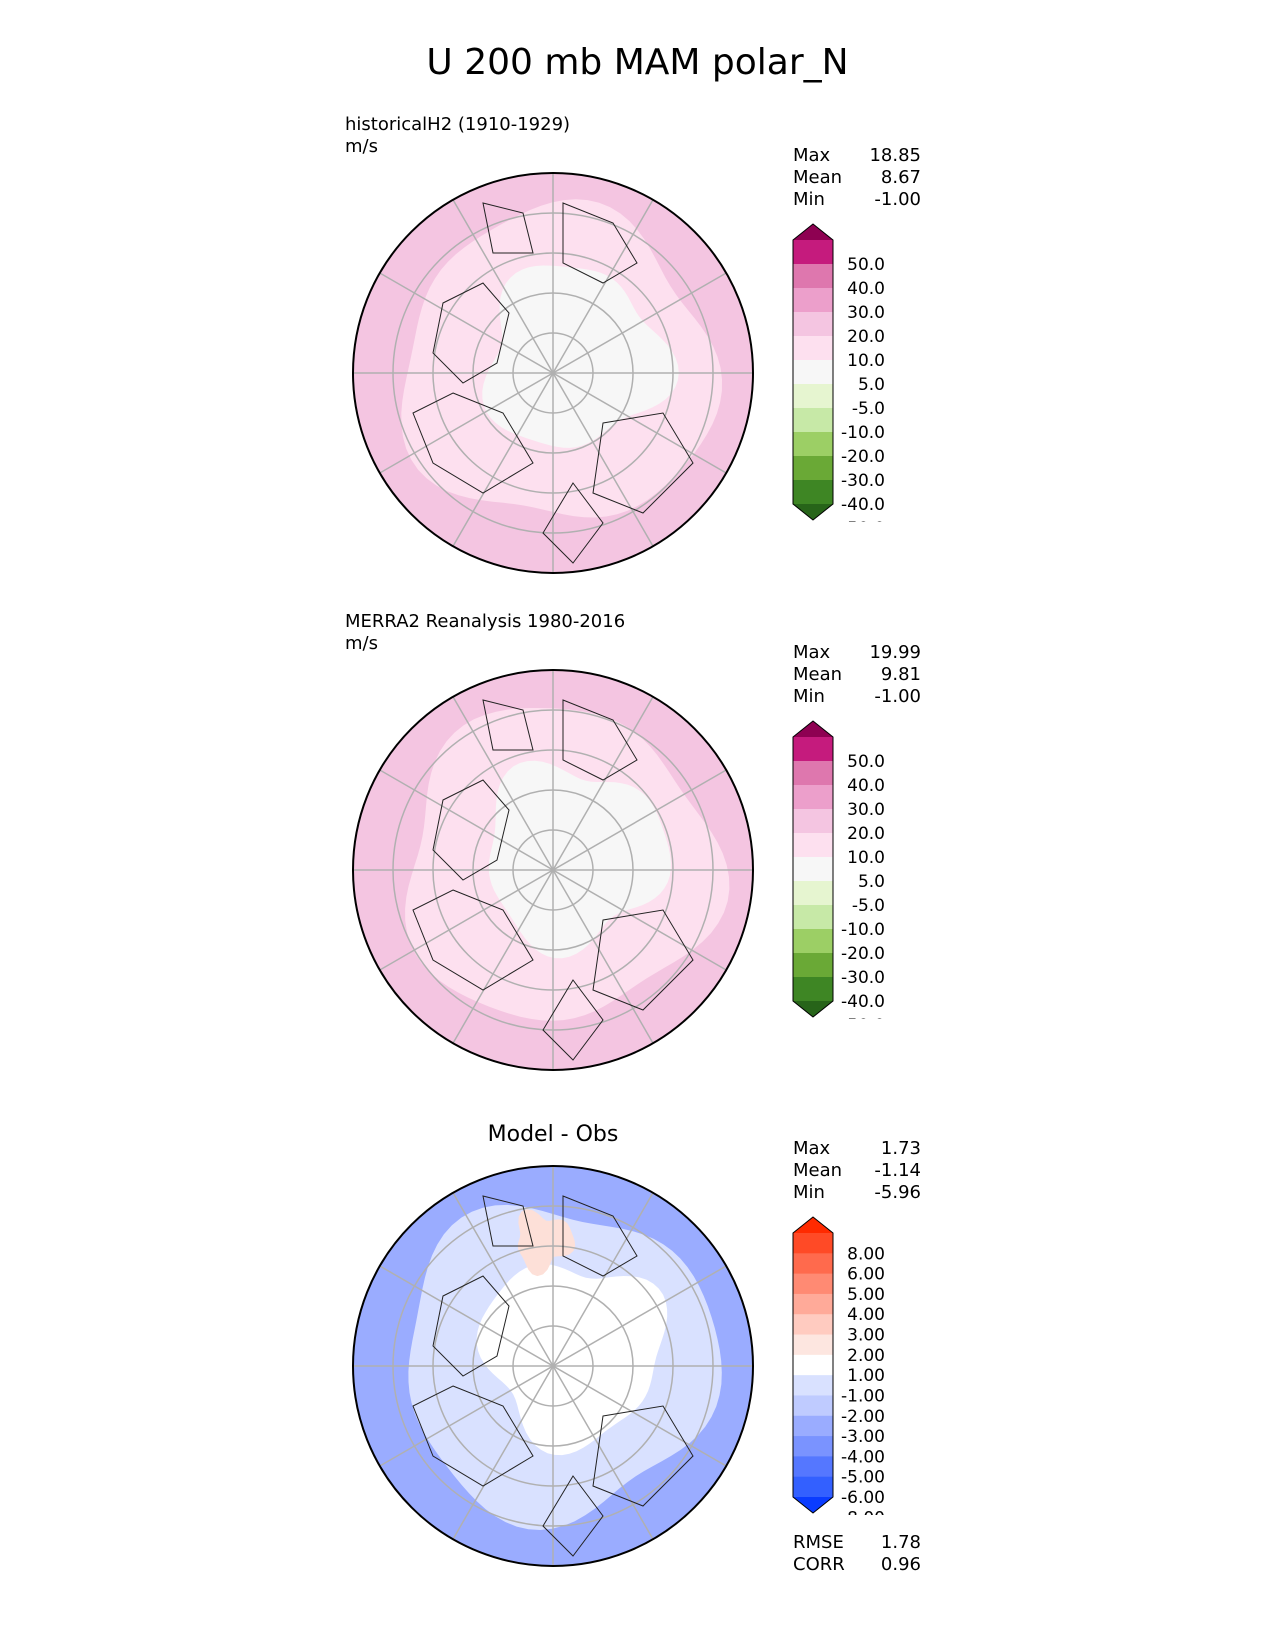 The width and height of the screenshot is (1275, 1650). What do you see at coordinates (895, 652) in the screenshot?
I see `stat-max-value: 19.99` at bounding box center [895, 652].